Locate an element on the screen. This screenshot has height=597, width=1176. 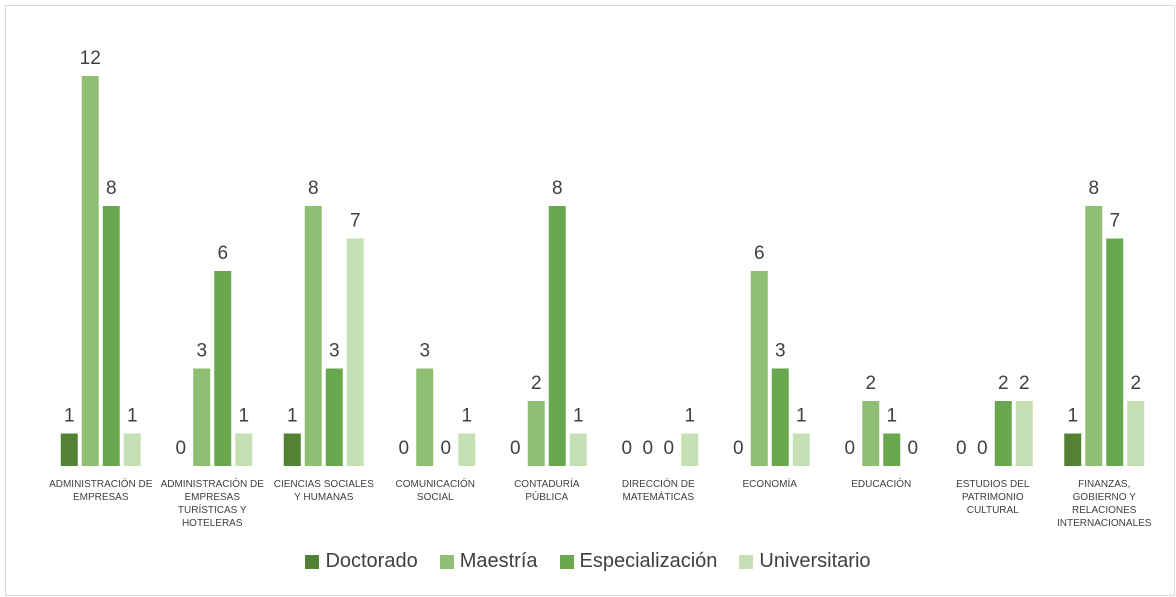
legend-item: Universitario is located at coordinates (805, 561).